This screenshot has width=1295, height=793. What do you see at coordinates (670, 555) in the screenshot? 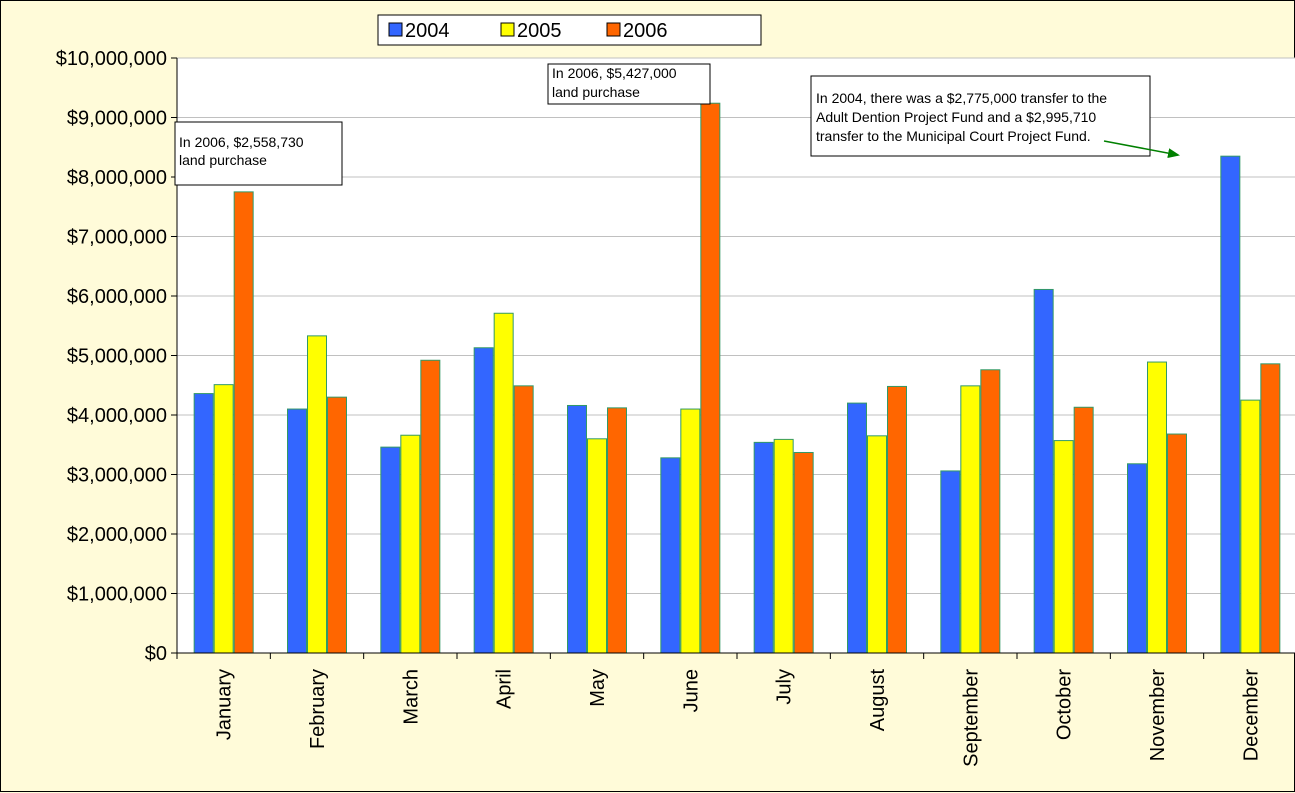
I see `bar-2004-june` at bounding box center [670, 555].